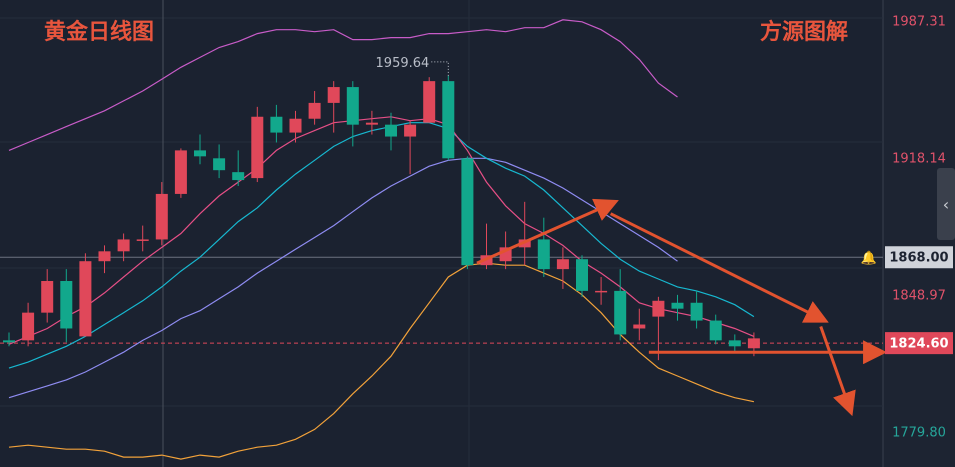  I want to click on chart-title: 黄金日线图, so click(99, 32).